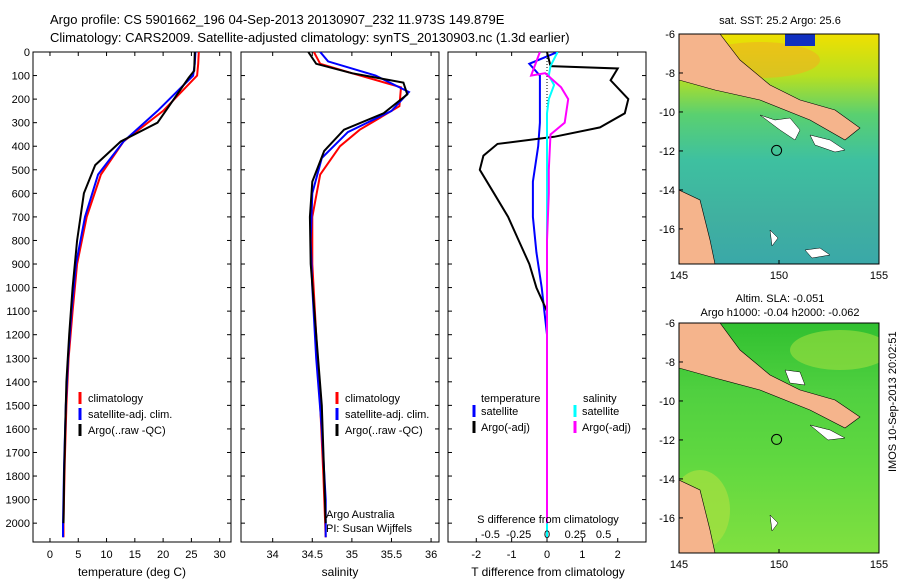 This screenshot has height=580, width=900. I want to click on temperature-legend-argo: Argo(..raw -QC), so click(127, 431).